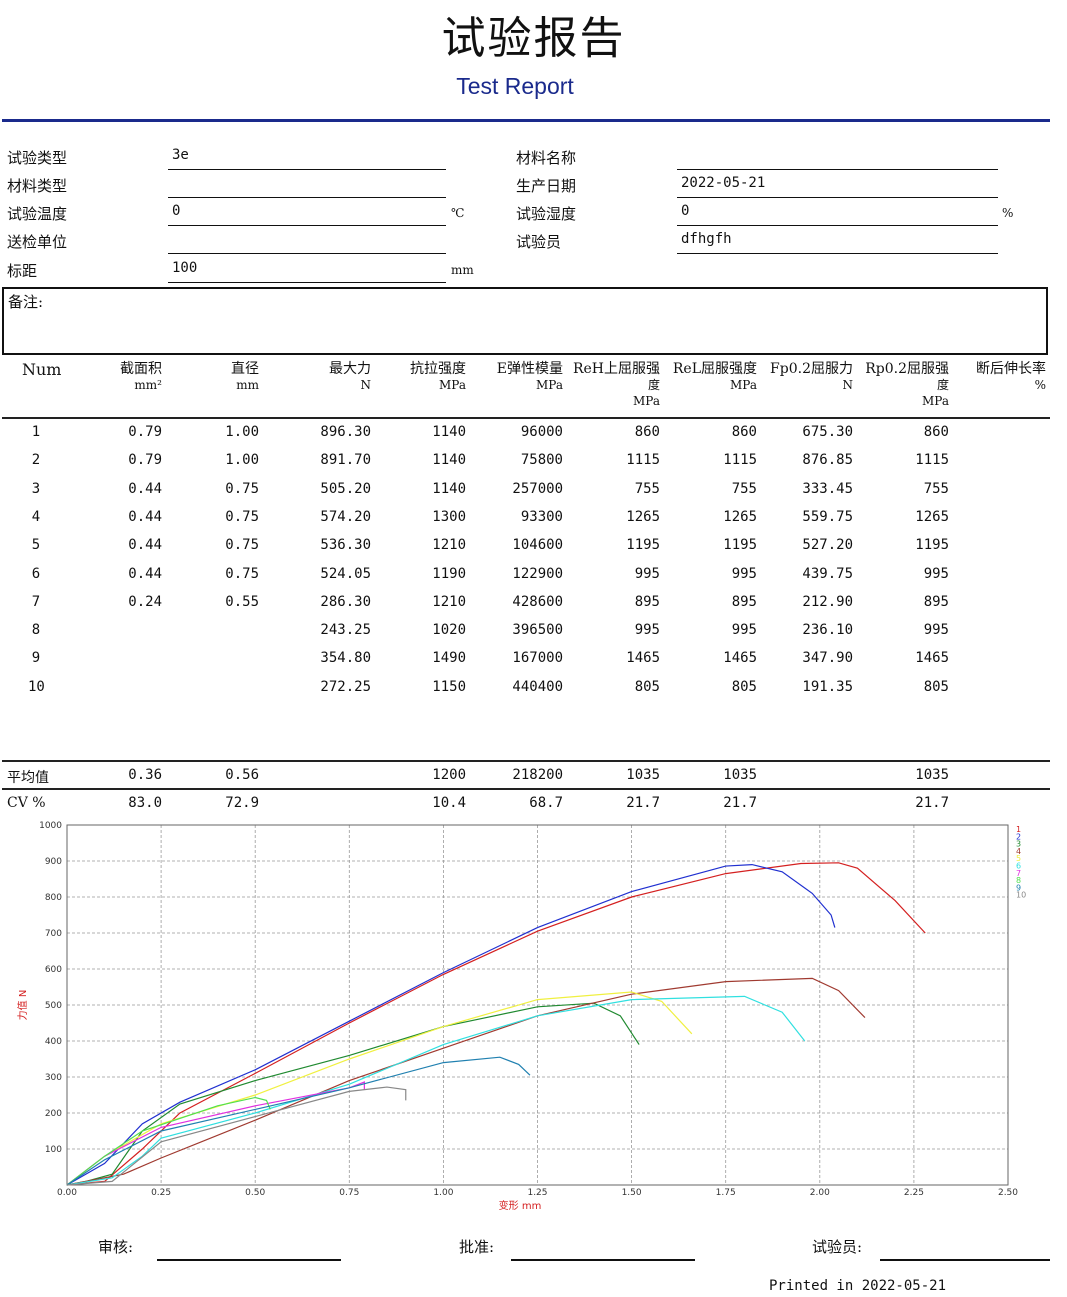  What do you see at coordinates (827, 686) in the screenshot?
I see `table-cell: 191.35` at bounding box center [827, 686].